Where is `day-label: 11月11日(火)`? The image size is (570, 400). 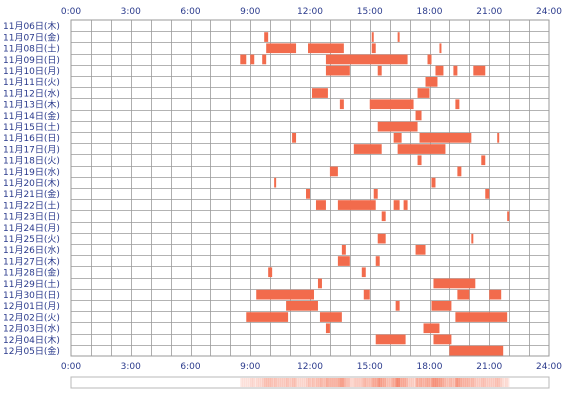
day-label: 11月11日(火) is located at coordinates (31, 82).